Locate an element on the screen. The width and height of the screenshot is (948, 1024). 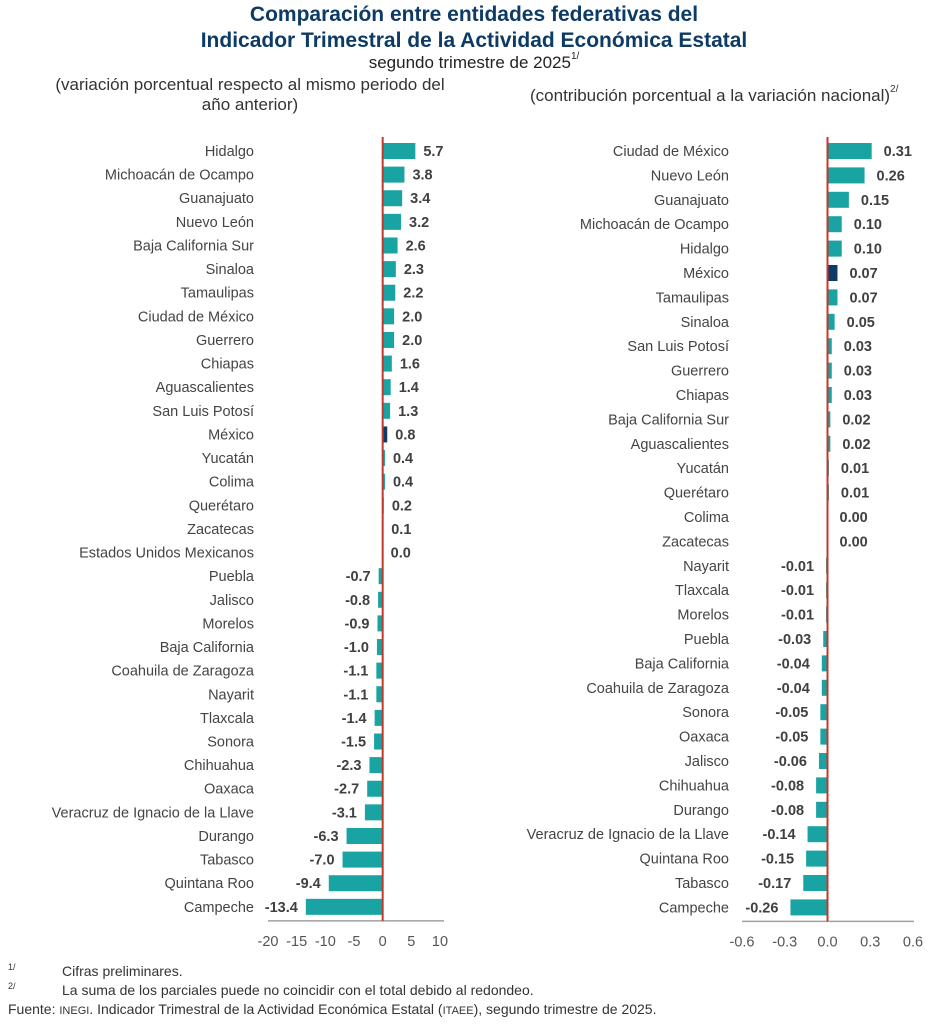
category-label: Guanajuato is located at coordinates (691, 201).